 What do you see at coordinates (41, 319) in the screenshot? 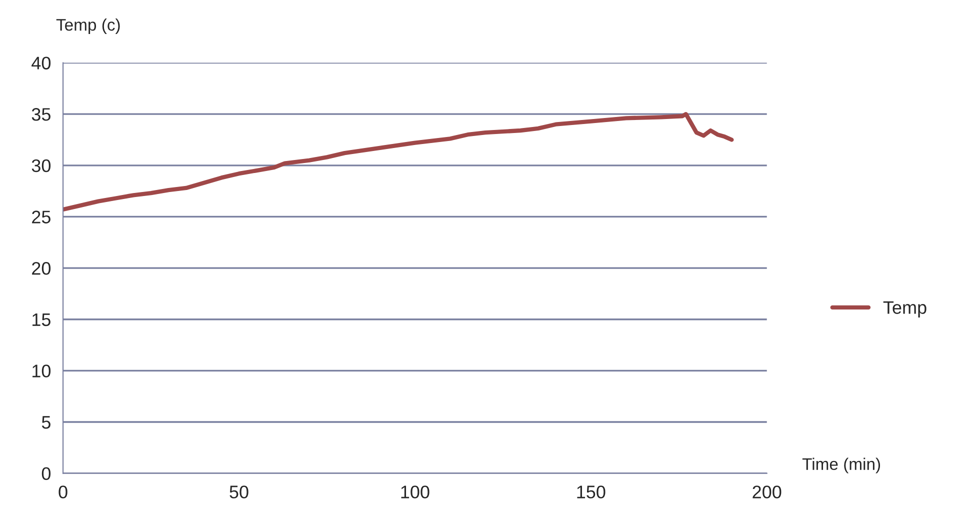
I see `y-tick-label: 15` at bounding box center [41, 319].